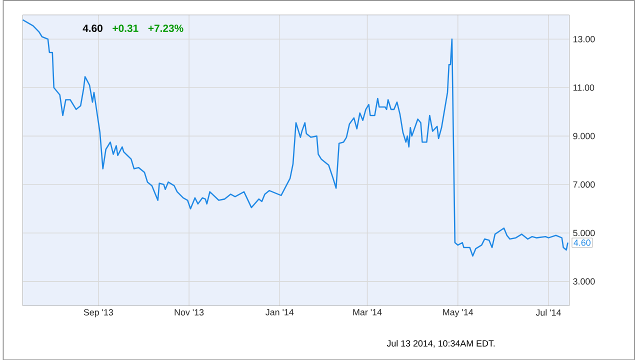 The image size is (635, 360). Describe the element at coordinates (548, 312) in the screenshot. I see `x-tick-label: Jul '14` at that location.